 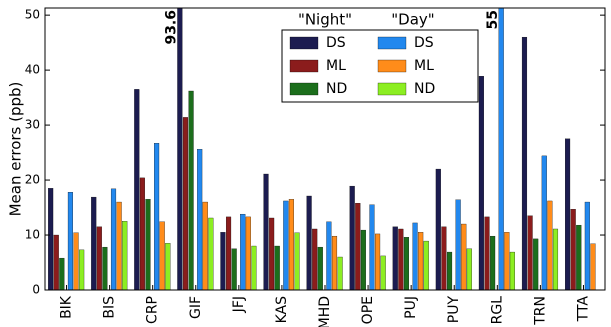 What do you see at coordinates (424, 89) in the screenshot?
I see `legend-label: ND` at bounding box center [424, 89].